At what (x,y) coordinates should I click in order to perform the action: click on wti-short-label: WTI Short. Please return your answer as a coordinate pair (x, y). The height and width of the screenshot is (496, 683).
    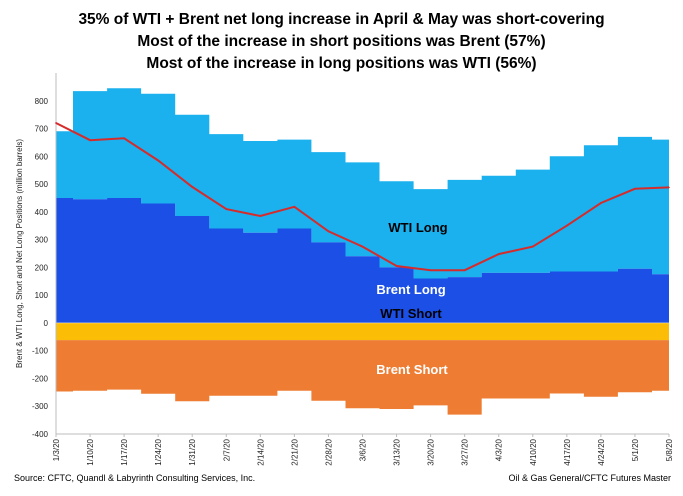
    Looking at the image, I should click on (411, 313).